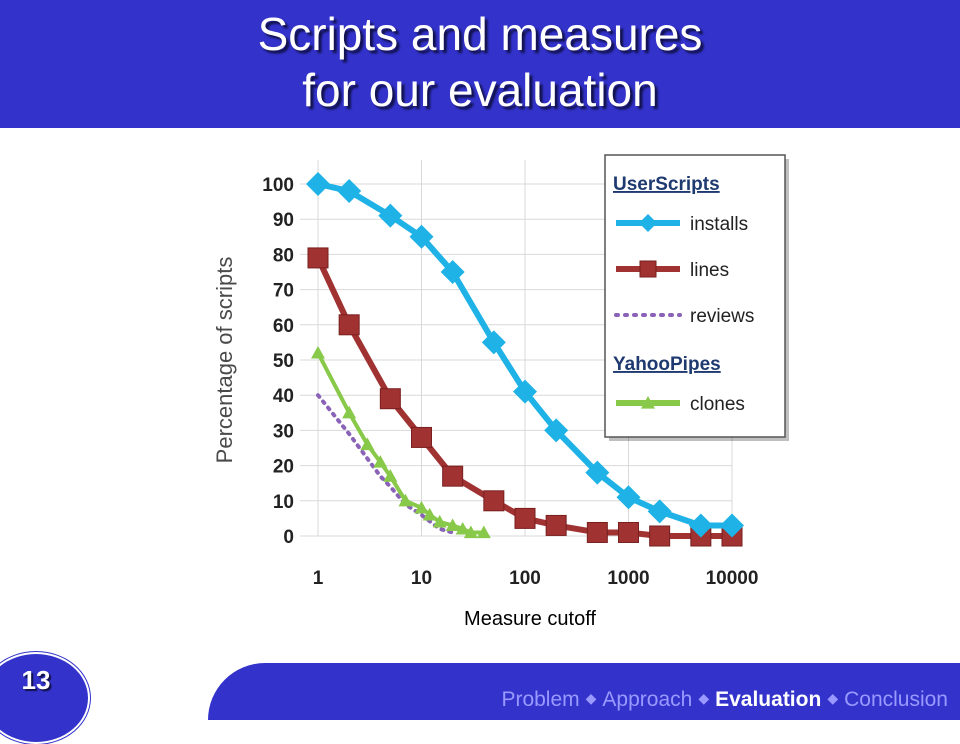 The height and width of the screenshot is (744, 960). What do you see at coordinates (283, 255) in the screenshot?
I see `y-tick-label: 80` at bounding box center [283, 255].